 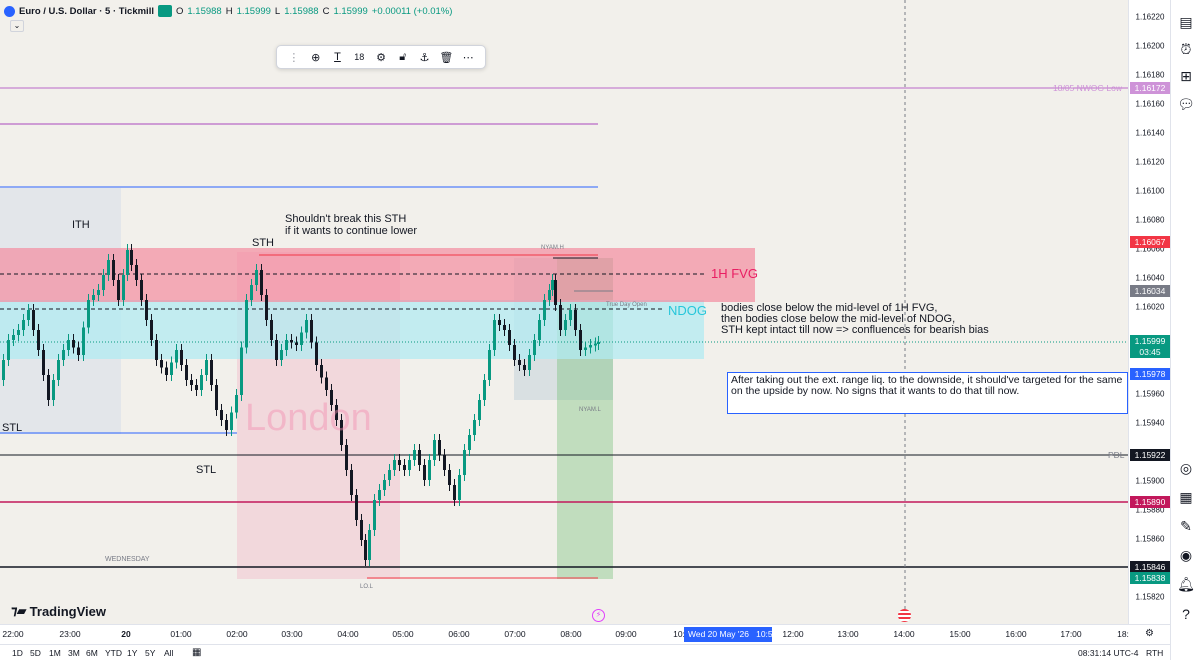 What do you see at coordinates (1186, 554) in the screenshot?
I see `broadcast-icon: ◉` at bounding box center [1186, 554].